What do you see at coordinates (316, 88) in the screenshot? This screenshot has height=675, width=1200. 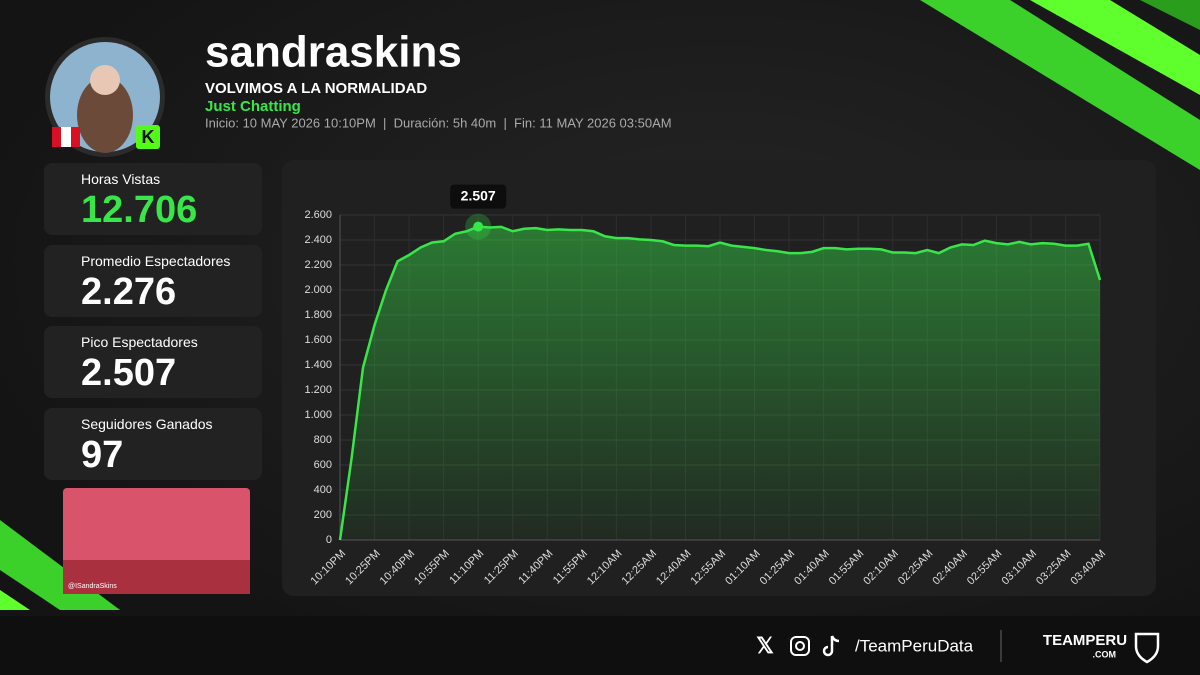 I see `subtitle: VOLVIMOS A LA NORMALIDAD` at bounding box center [316, 88].